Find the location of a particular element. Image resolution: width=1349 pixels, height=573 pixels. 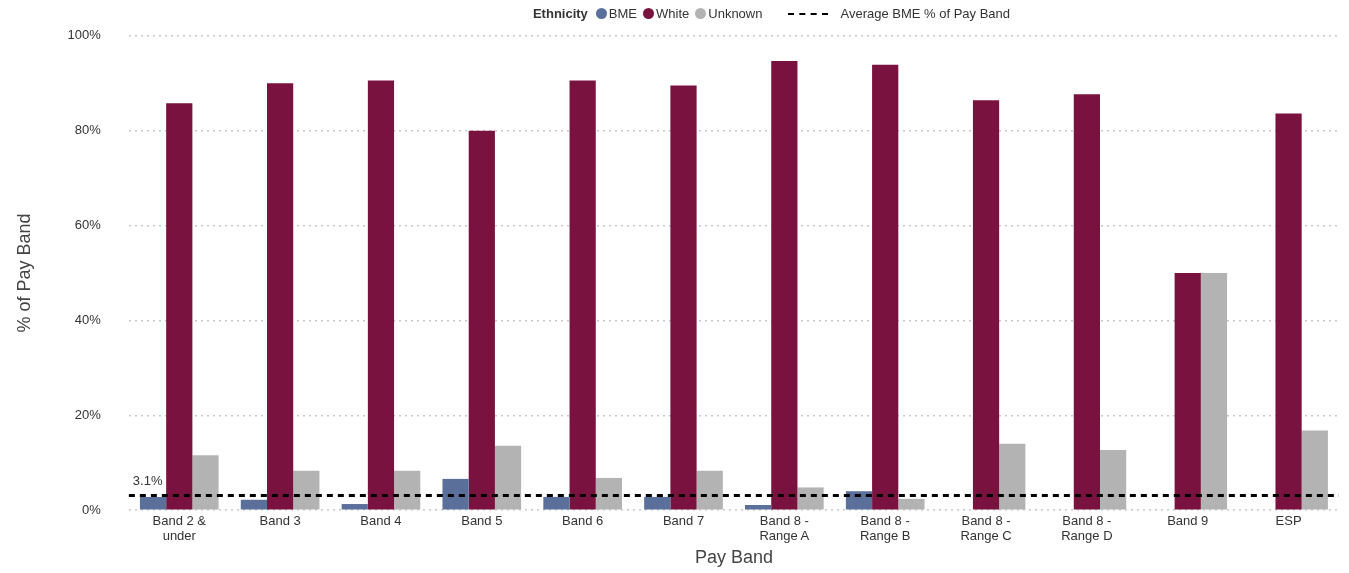

x-tick-label: Band 5 is located at coordinates (482, 520).